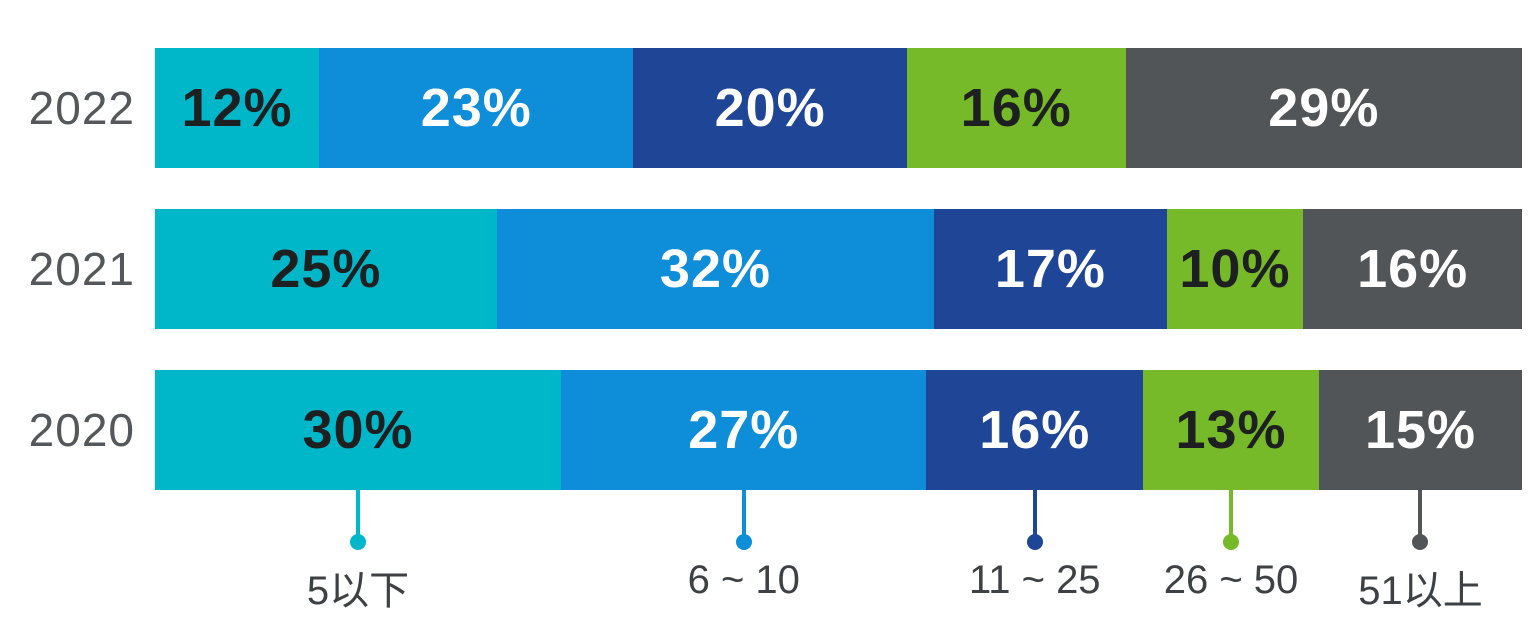 This screenshot has height=628, width=1536. I want to click on bar-segment: 25%, so click(326, 269).